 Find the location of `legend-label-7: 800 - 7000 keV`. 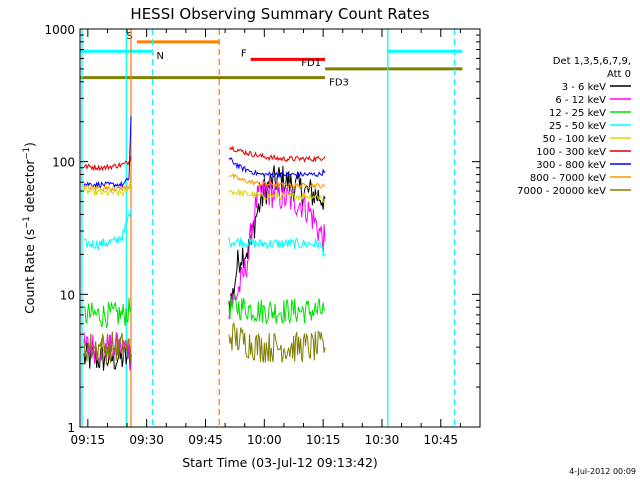

legend-label-7: 800 - 7000 keV is located at coordinates (568, 178).